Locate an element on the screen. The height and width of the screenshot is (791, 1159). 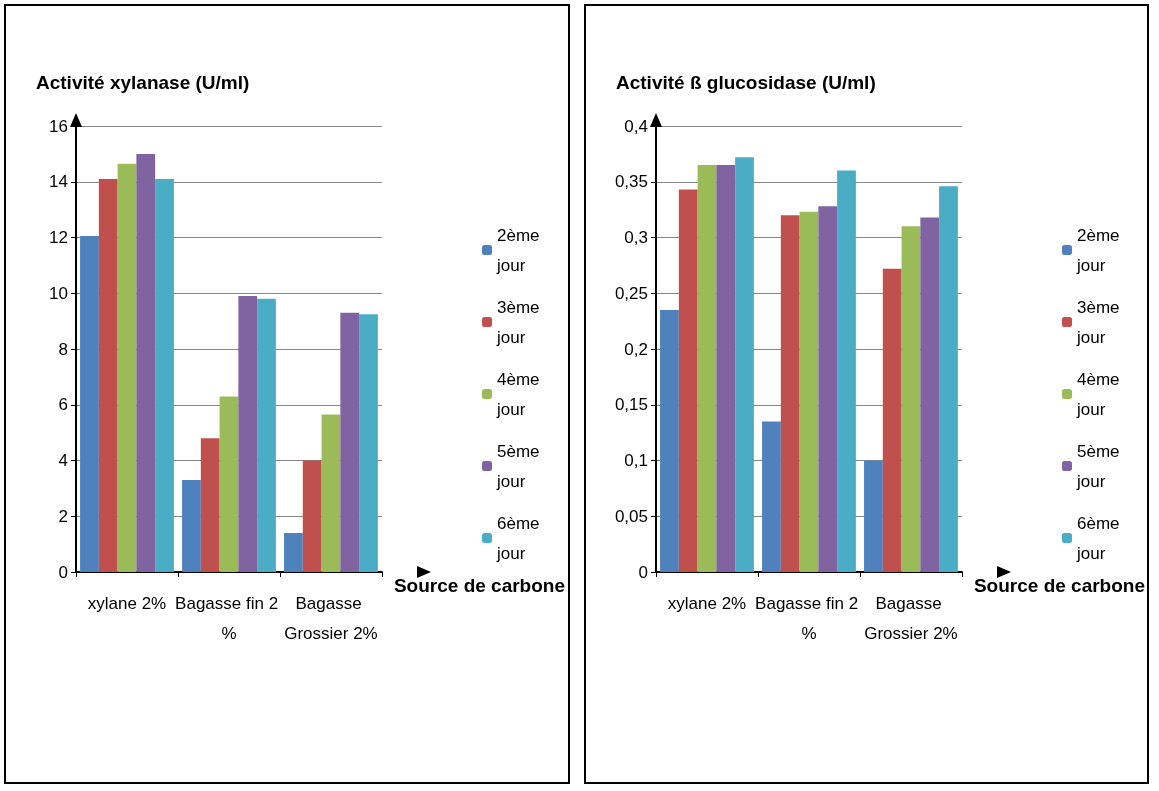
y-tick-label: 8 is located at coordinates (63, 349).